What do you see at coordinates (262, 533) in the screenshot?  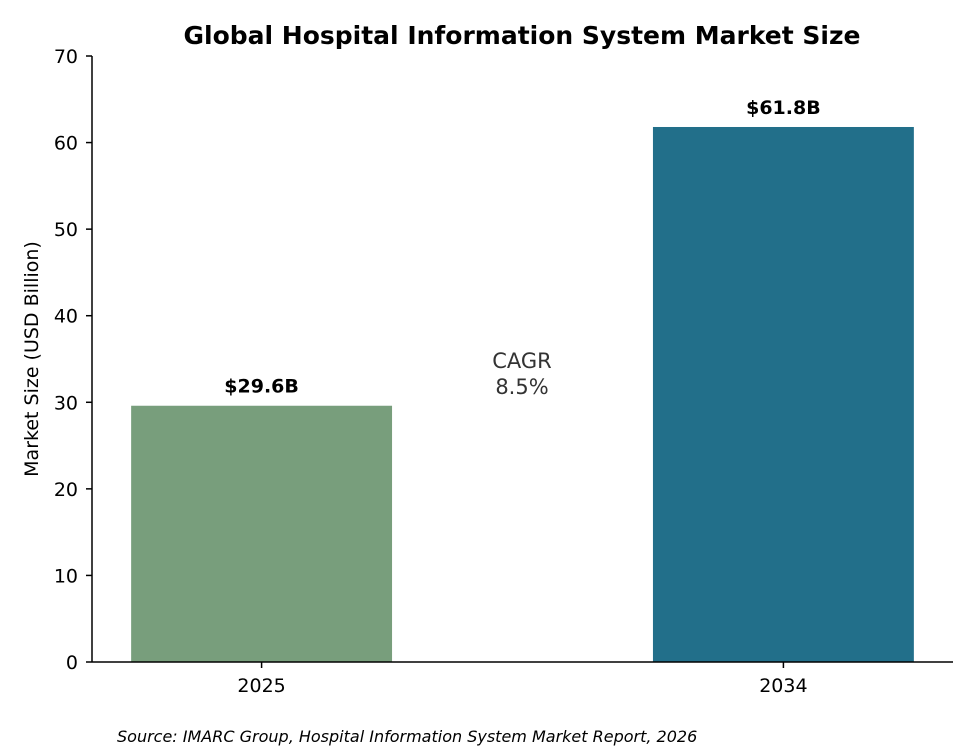 I see `bar-2025` at bounding box center [262, 533].